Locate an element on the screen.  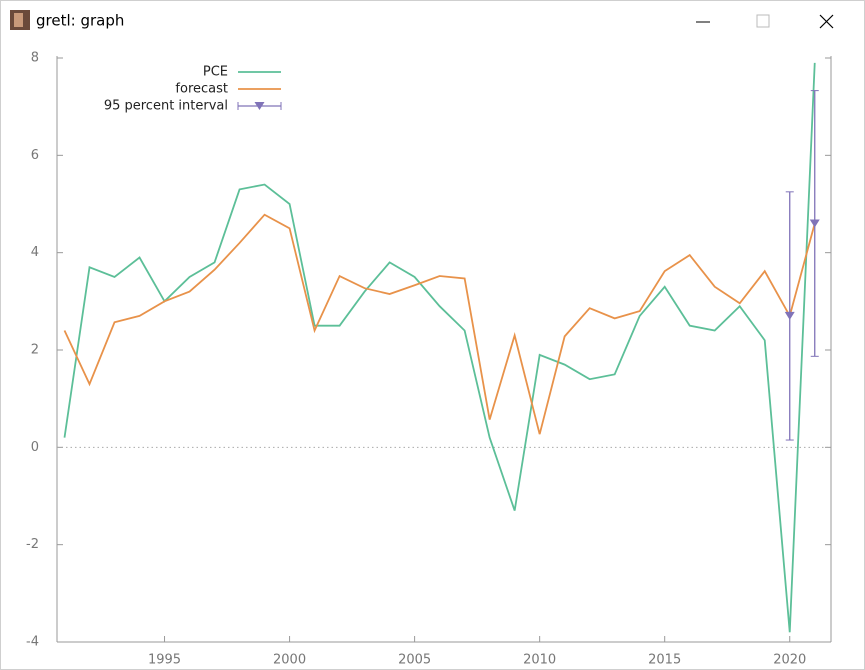
y-tick-label: -4 is located at coordinates (32, 642).